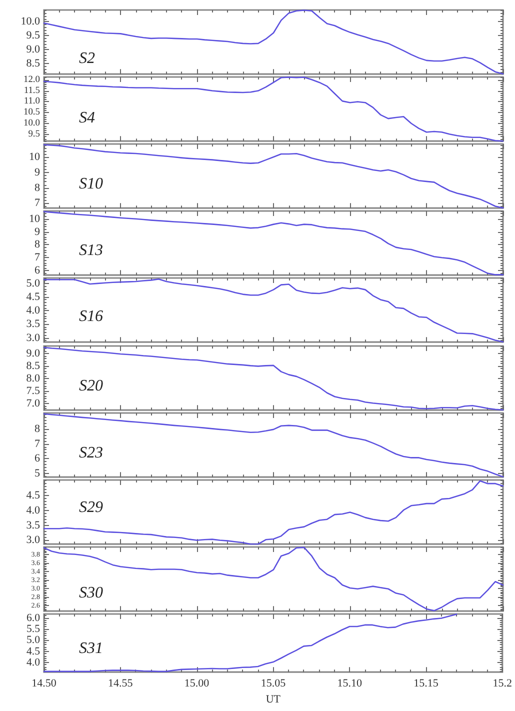 Image resolution: width=515 pixels, height=711 pixels. What do you see at coordinates (91, 593) in the screenshot?
I see `text: S30` at bounding box center [91, 593].